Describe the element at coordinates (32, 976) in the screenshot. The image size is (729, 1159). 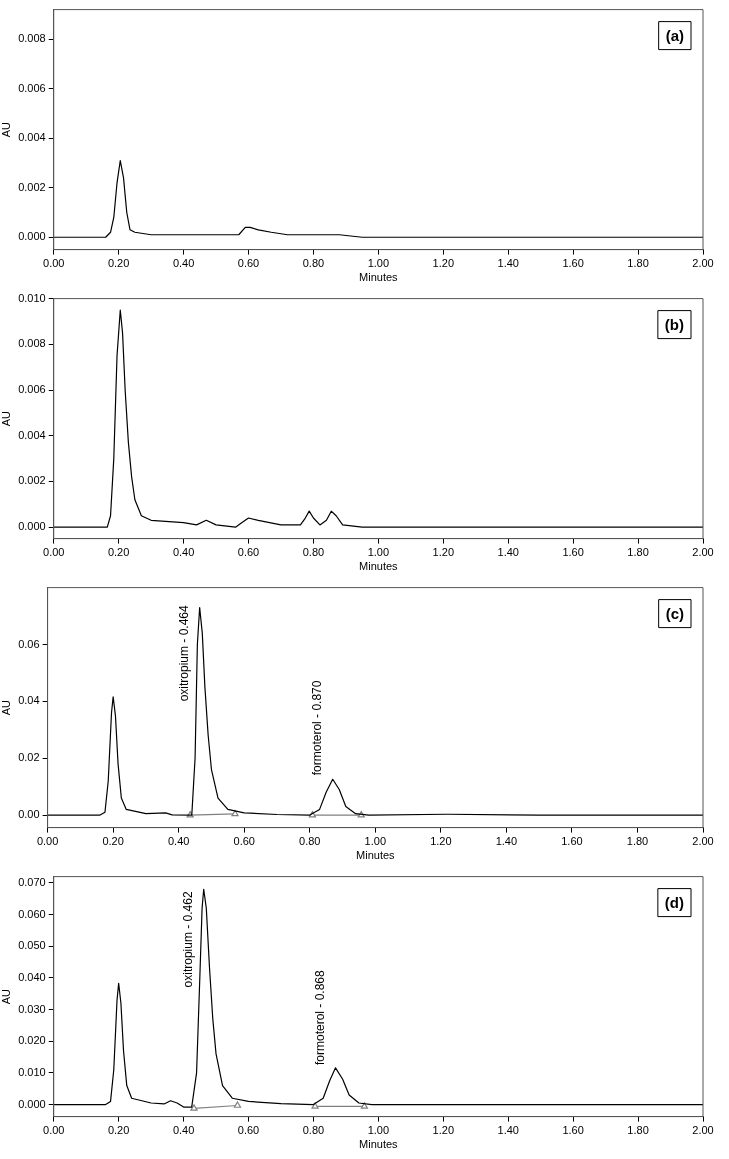
I see `y-tick-label: 0.040` at that location.